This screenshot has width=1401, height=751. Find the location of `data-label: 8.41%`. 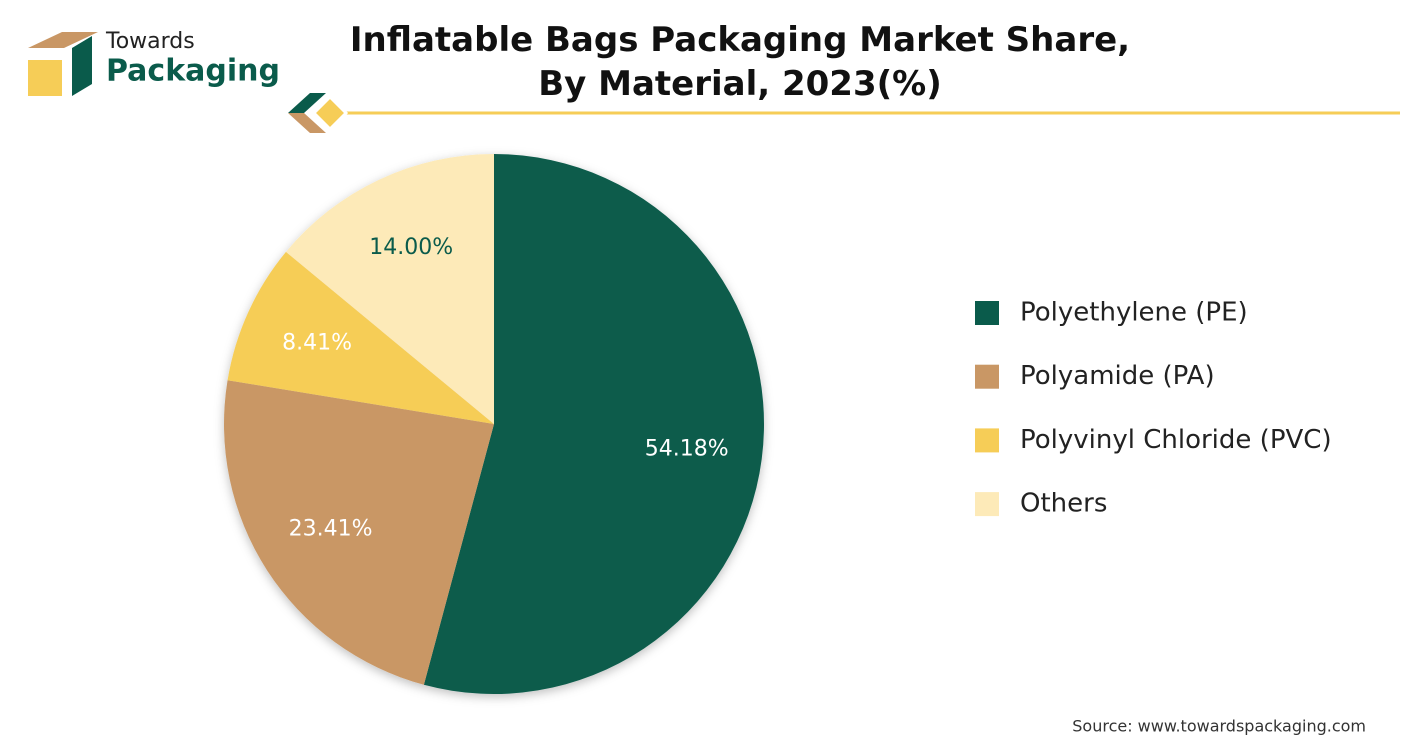

data-label: 8.41% is located at coordinates (317, 343).